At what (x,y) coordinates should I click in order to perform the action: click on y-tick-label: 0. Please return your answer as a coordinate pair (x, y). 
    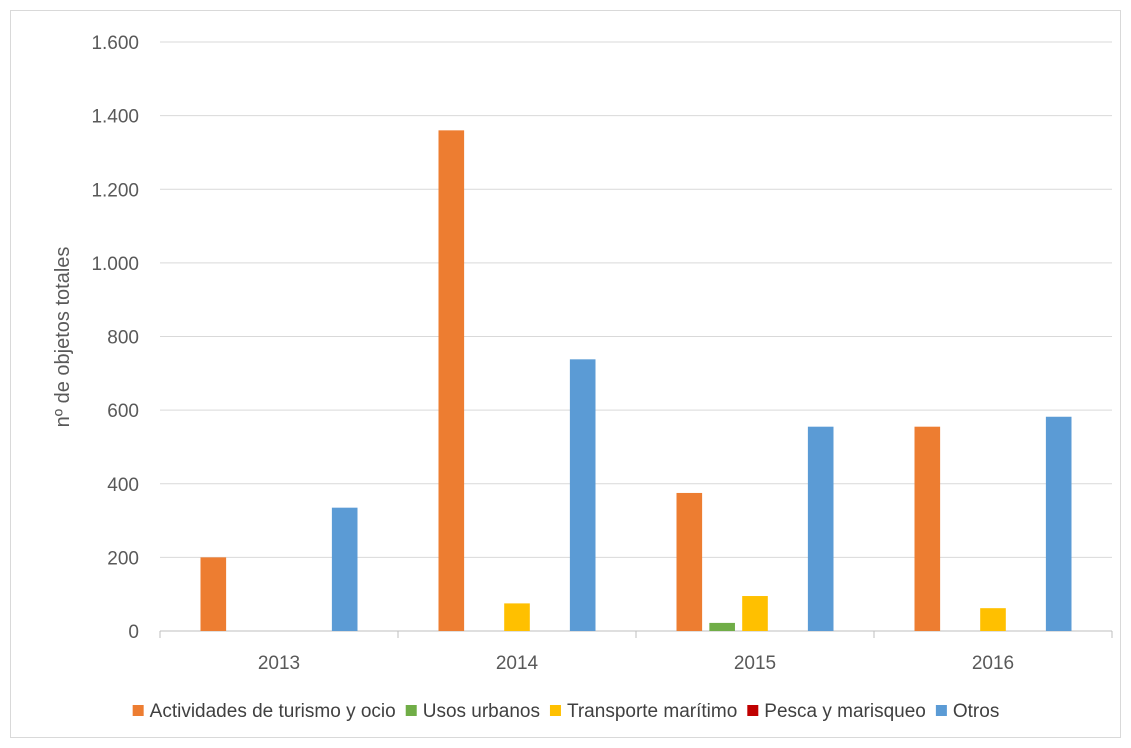
    Looking at the image, I should click on (133, 632).